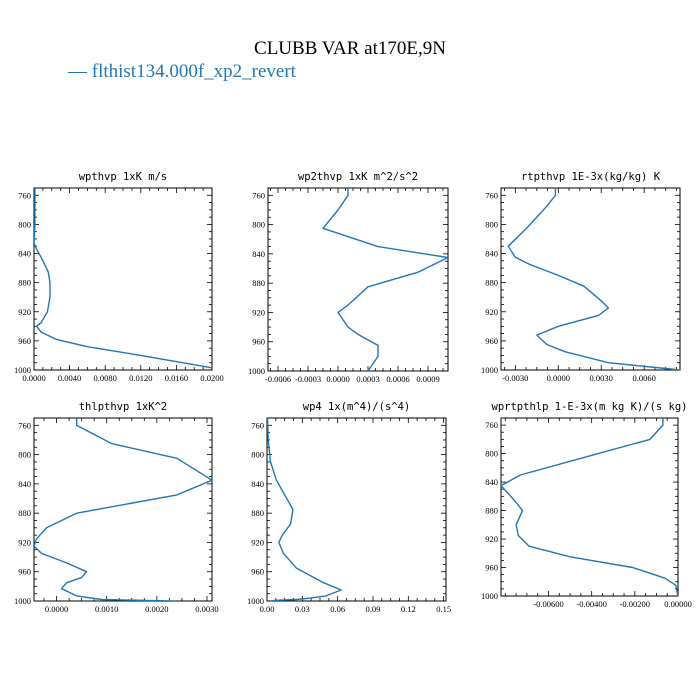  I want to click on x-tick-label: 0.00, so click(267, 609).